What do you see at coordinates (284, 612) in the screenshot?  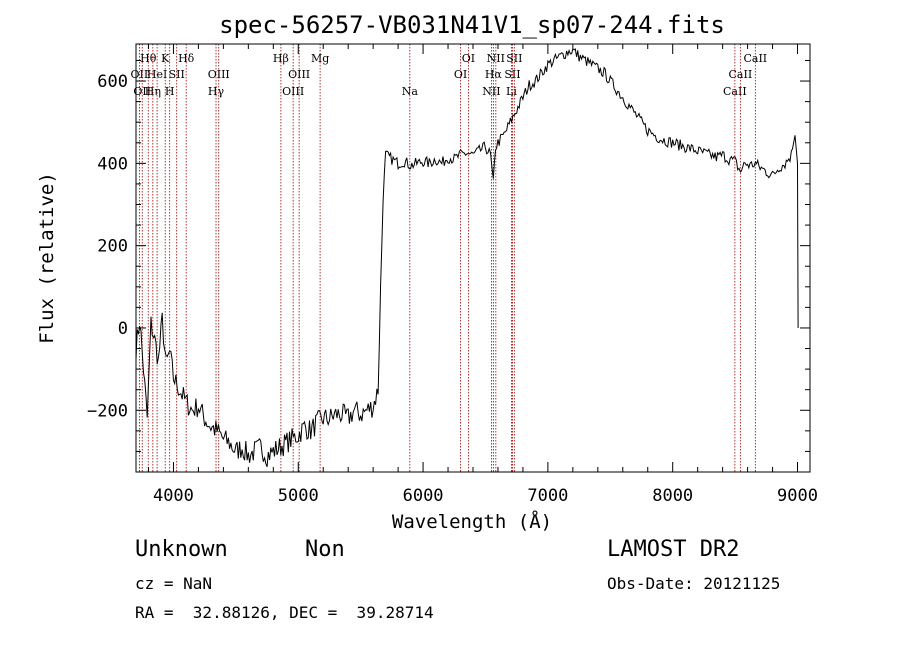 I see `ra-dec-text: RA = 32.88126, DEC = 39.28714` at bounding box center [284, 612].